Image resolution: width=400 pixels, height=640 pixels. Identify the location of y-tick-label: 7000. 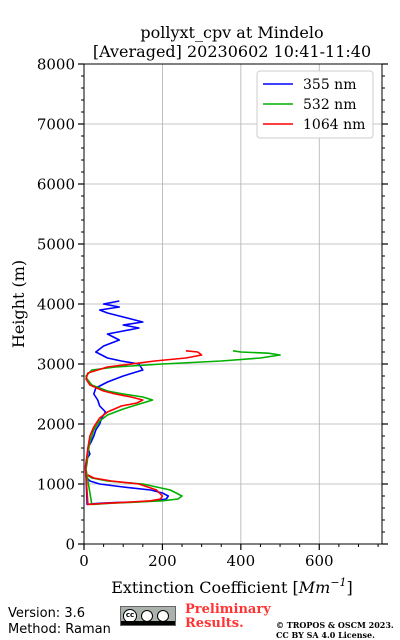
(56, 125).